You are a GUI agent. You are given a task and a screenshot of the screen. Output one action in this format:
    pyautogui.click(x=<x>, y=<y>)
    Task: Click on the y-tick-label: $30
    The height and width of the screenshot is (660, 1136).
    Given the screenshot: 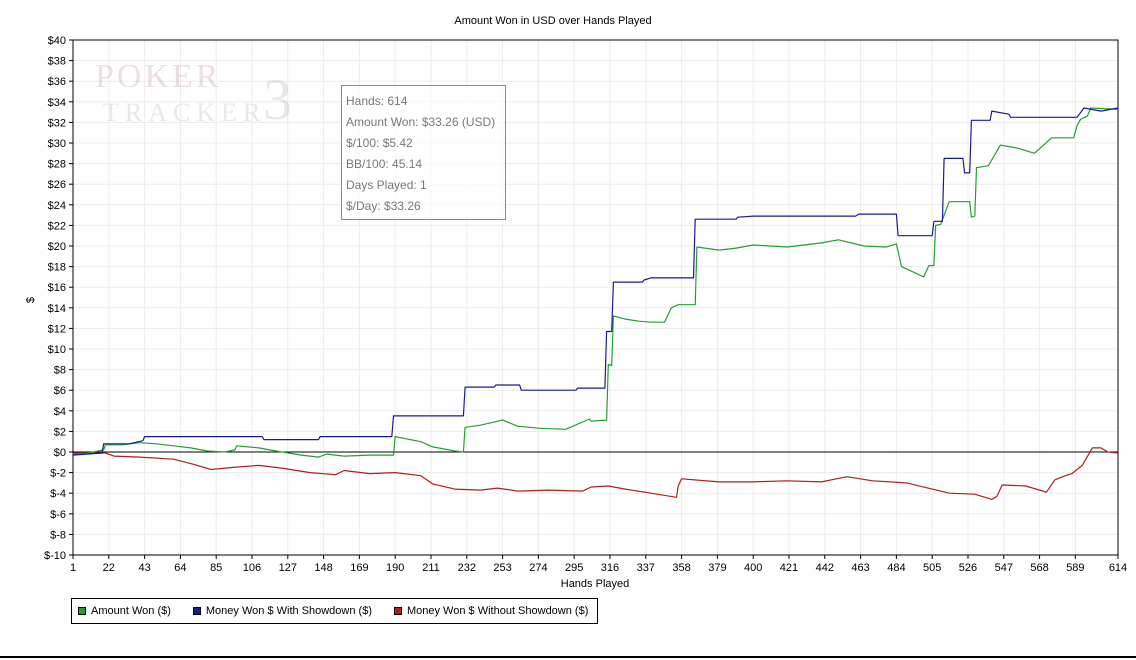 What is the action you would take?
    pyautogui.click(x=57, y=144)
    